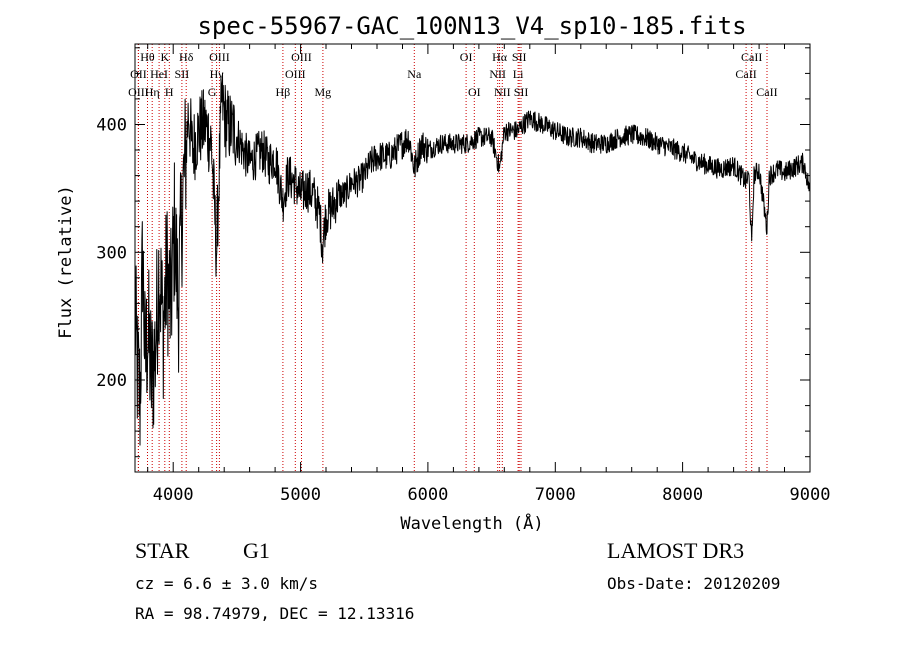 This screenshot has height=649, width=900. What do you see at coordinates (471, 26) in the screenshot?
I see `chart-title: spec-55967-GAC_100N13_V4_sp10-185.fits` at bounding box center [471, 26].